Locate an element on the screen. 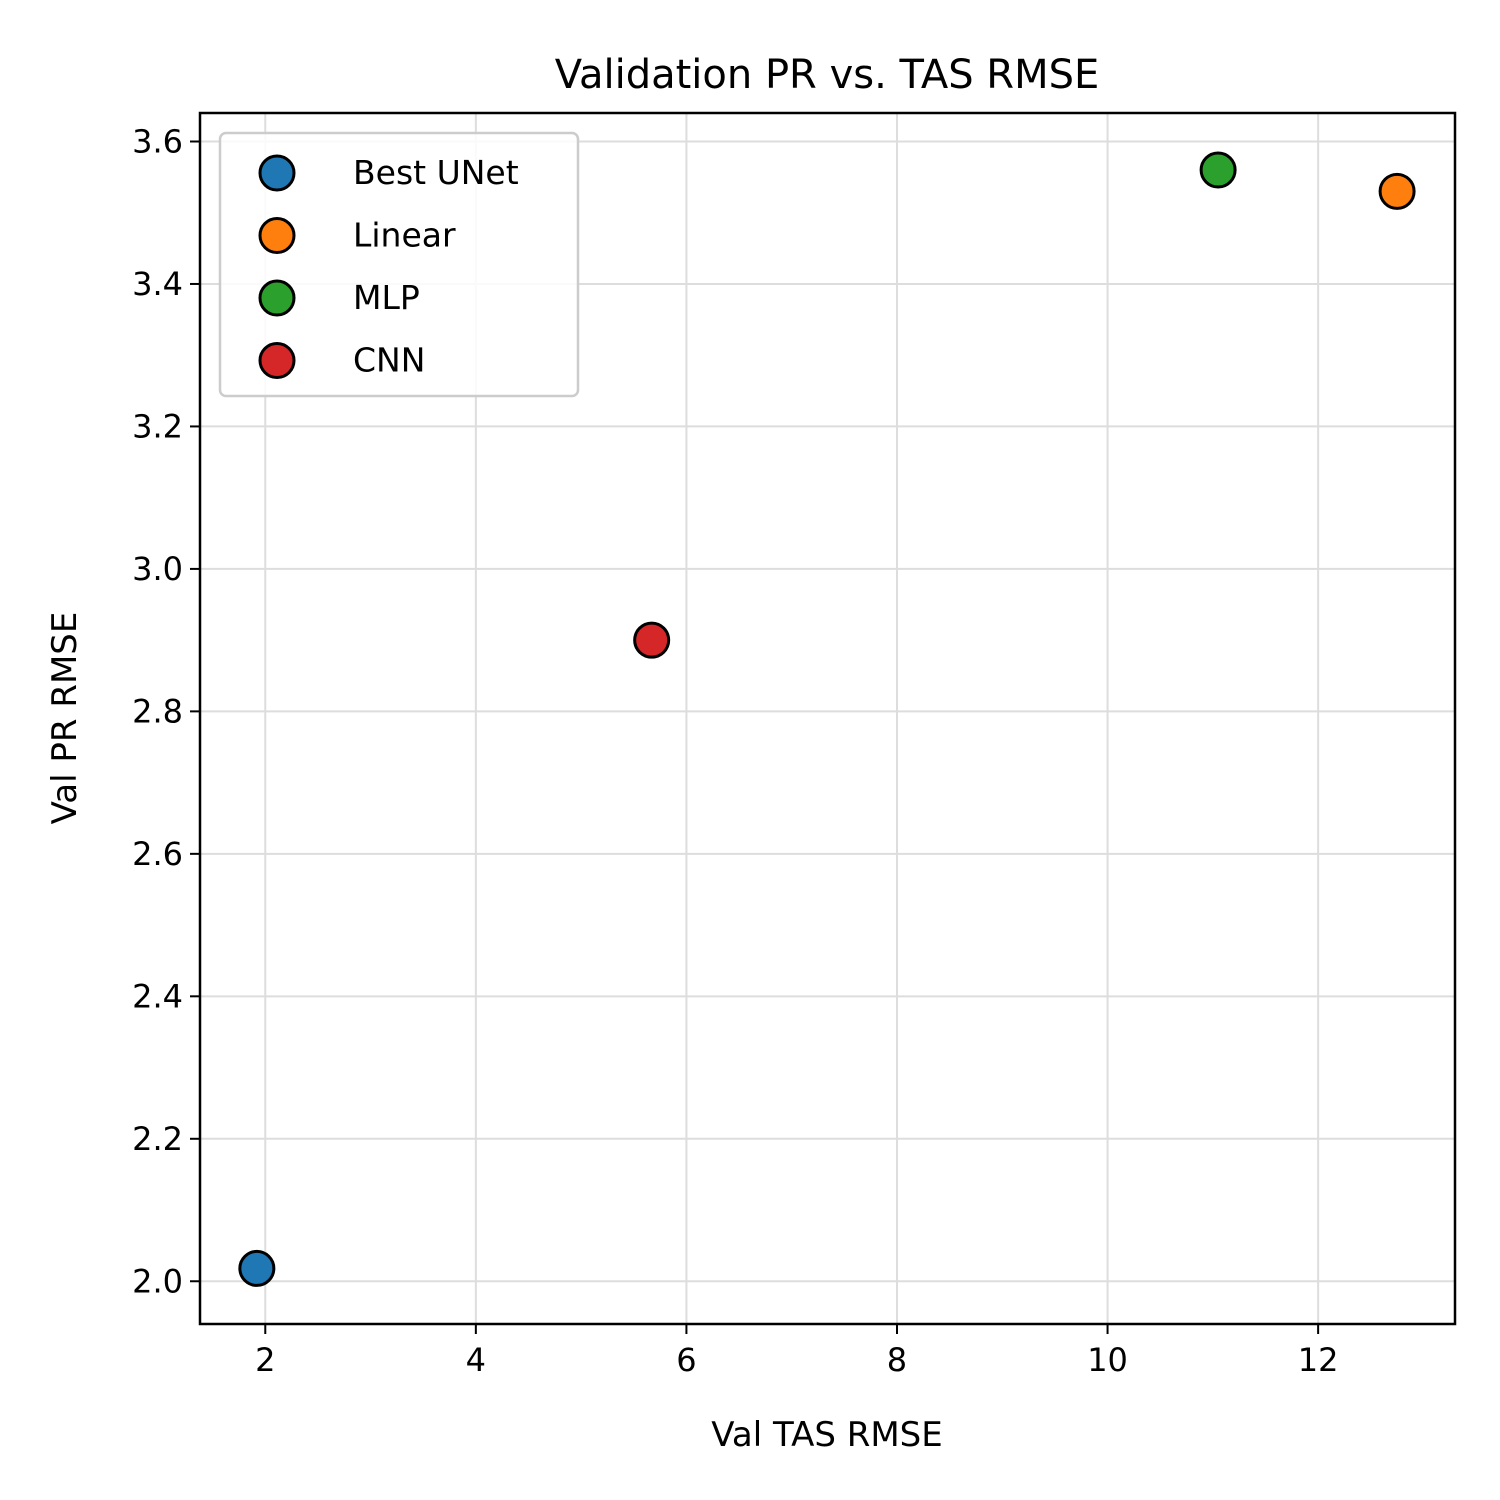 Image resolution: width=1500 pixels, height=1500 pixels. legend-entry-label: MLP is located at coordinates (386, 297).